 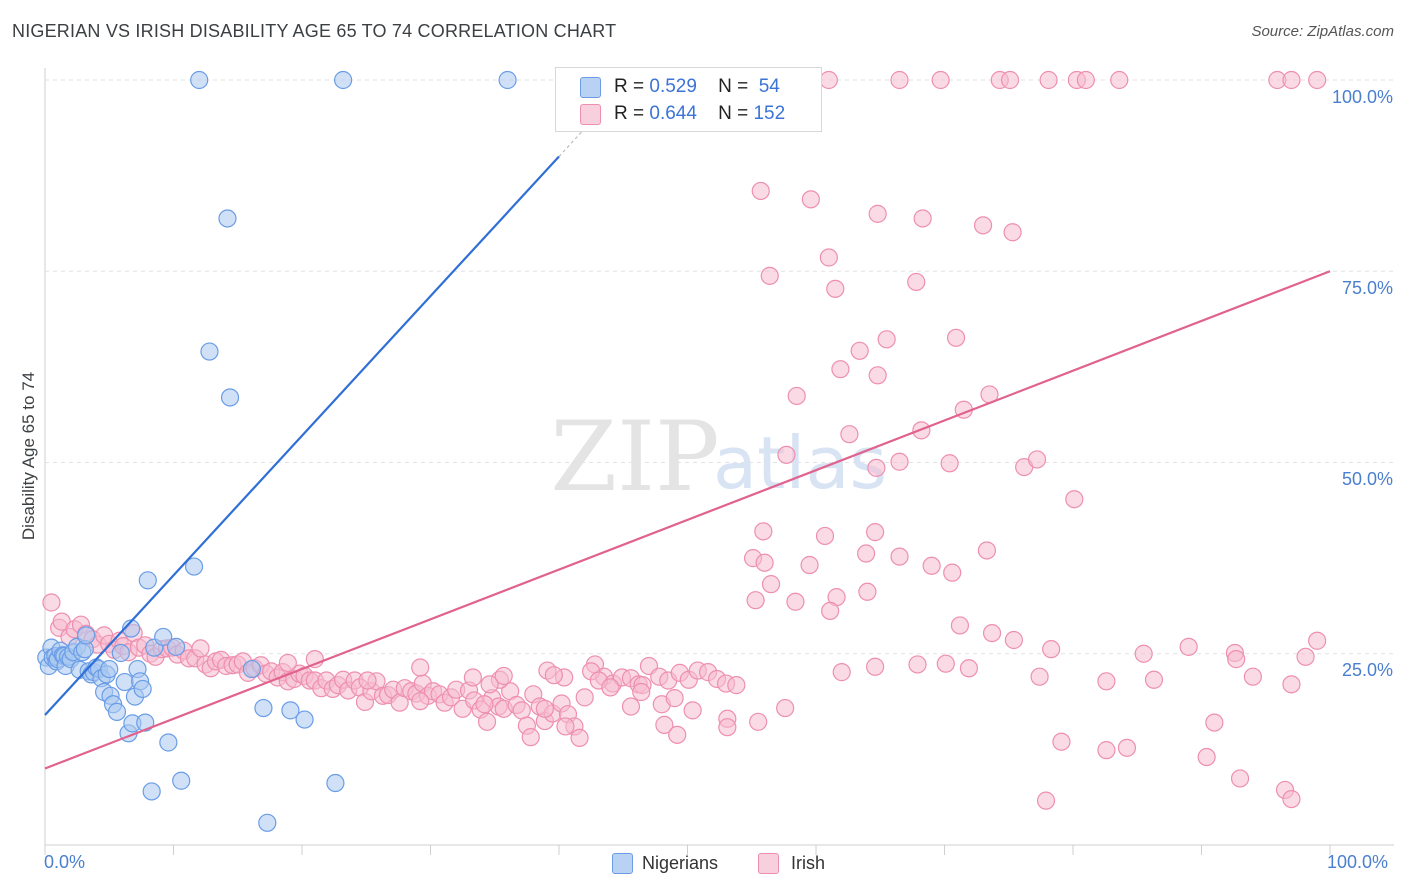 What do you see at coordinates (700, 113) in the screenshot?
I see `legend-text-irish: R = 0.644 N = 152` at bounding box center [700, 113].